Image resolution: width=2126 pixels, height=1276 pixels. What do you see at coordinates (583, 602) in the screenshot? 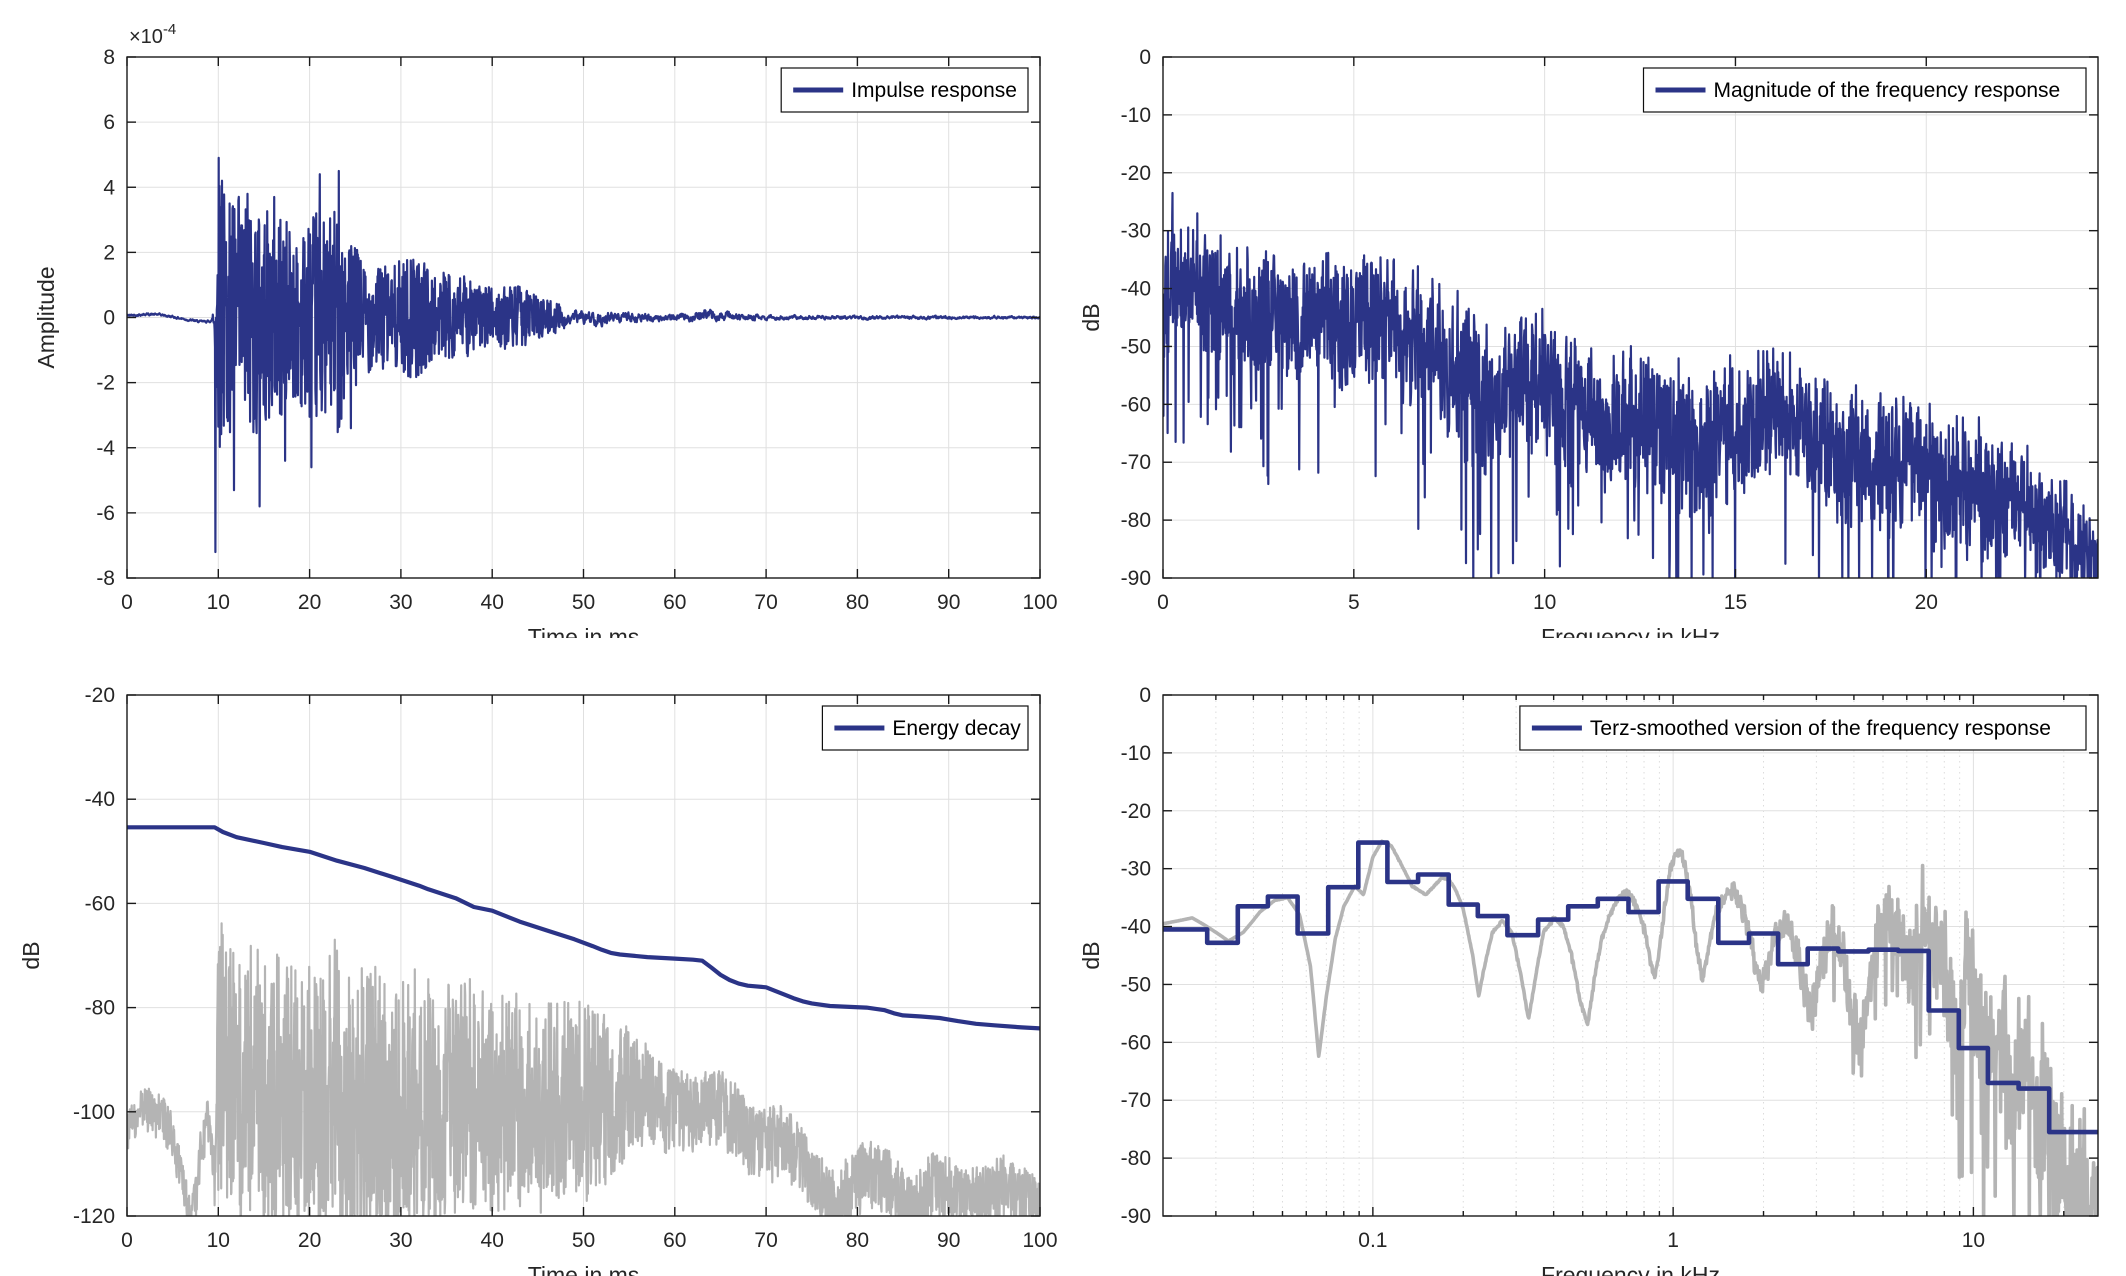
I see `x-tick-label: 50` at bounding box center [583, 602].